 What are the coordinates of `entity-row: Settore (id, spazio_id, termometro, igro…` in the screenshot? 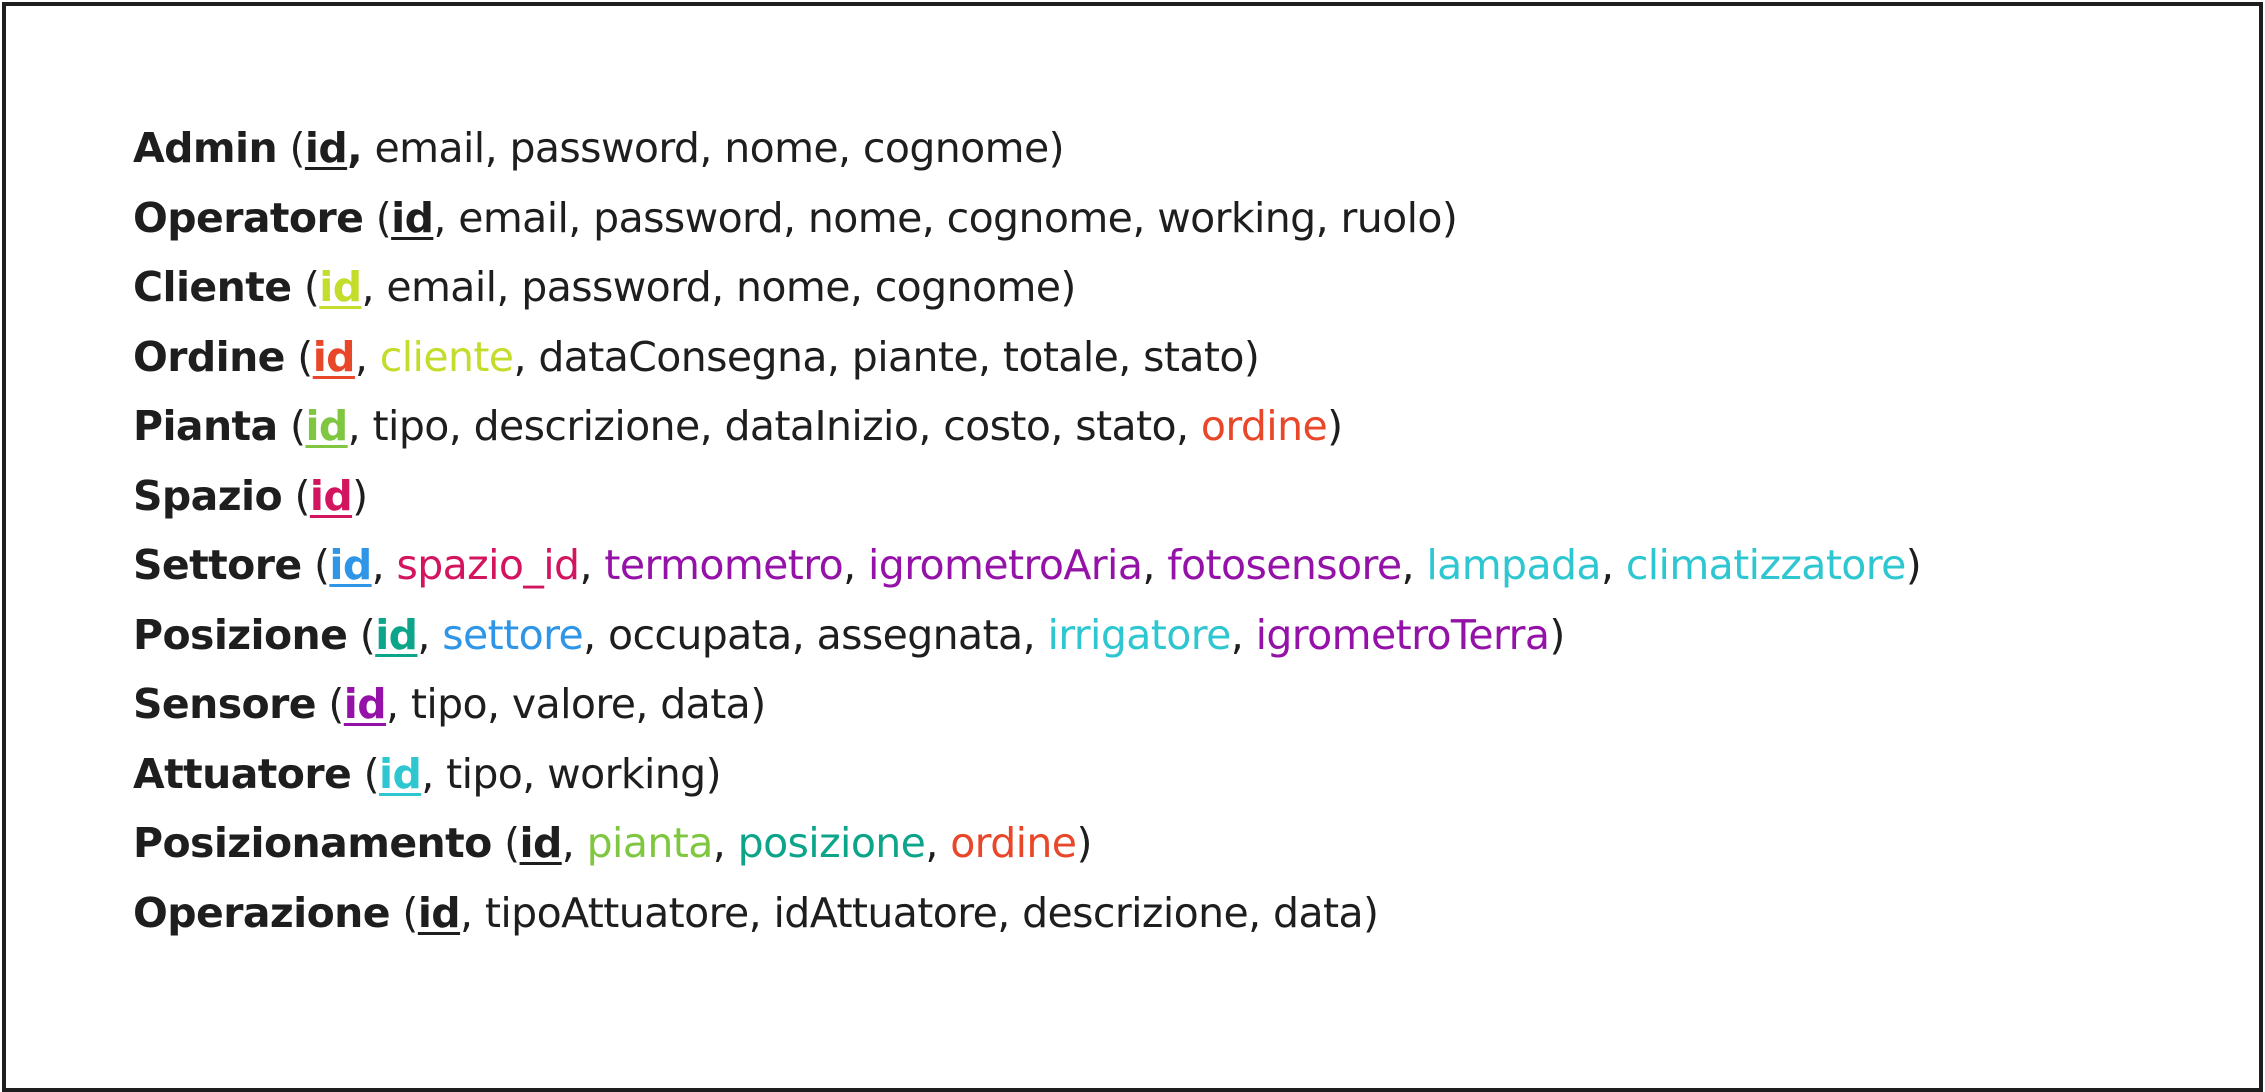 It's located at (1027, 565).